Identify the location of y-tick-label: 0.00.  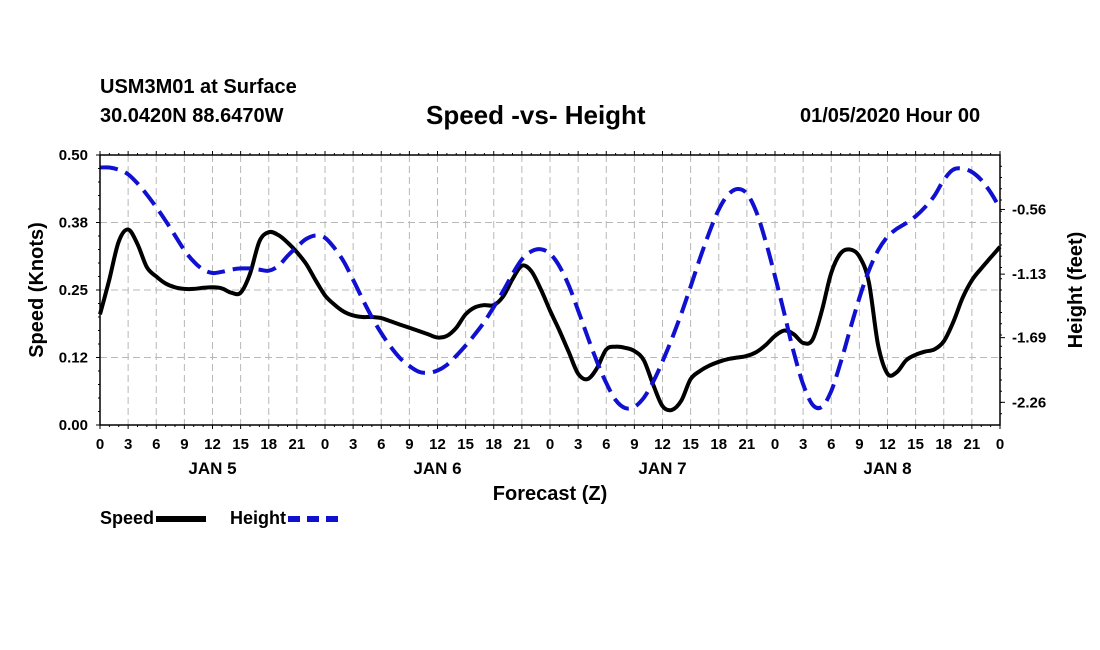
(73, 425).